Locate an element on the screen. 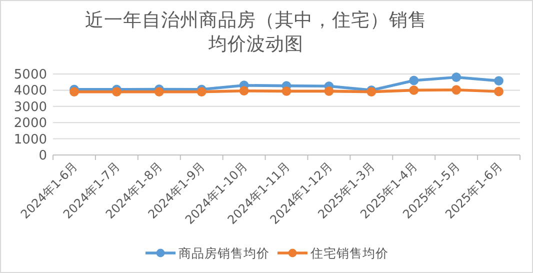 This screenshot has height=273, width=533. y-tick-label: 0 is located at coordinates (42, 156).